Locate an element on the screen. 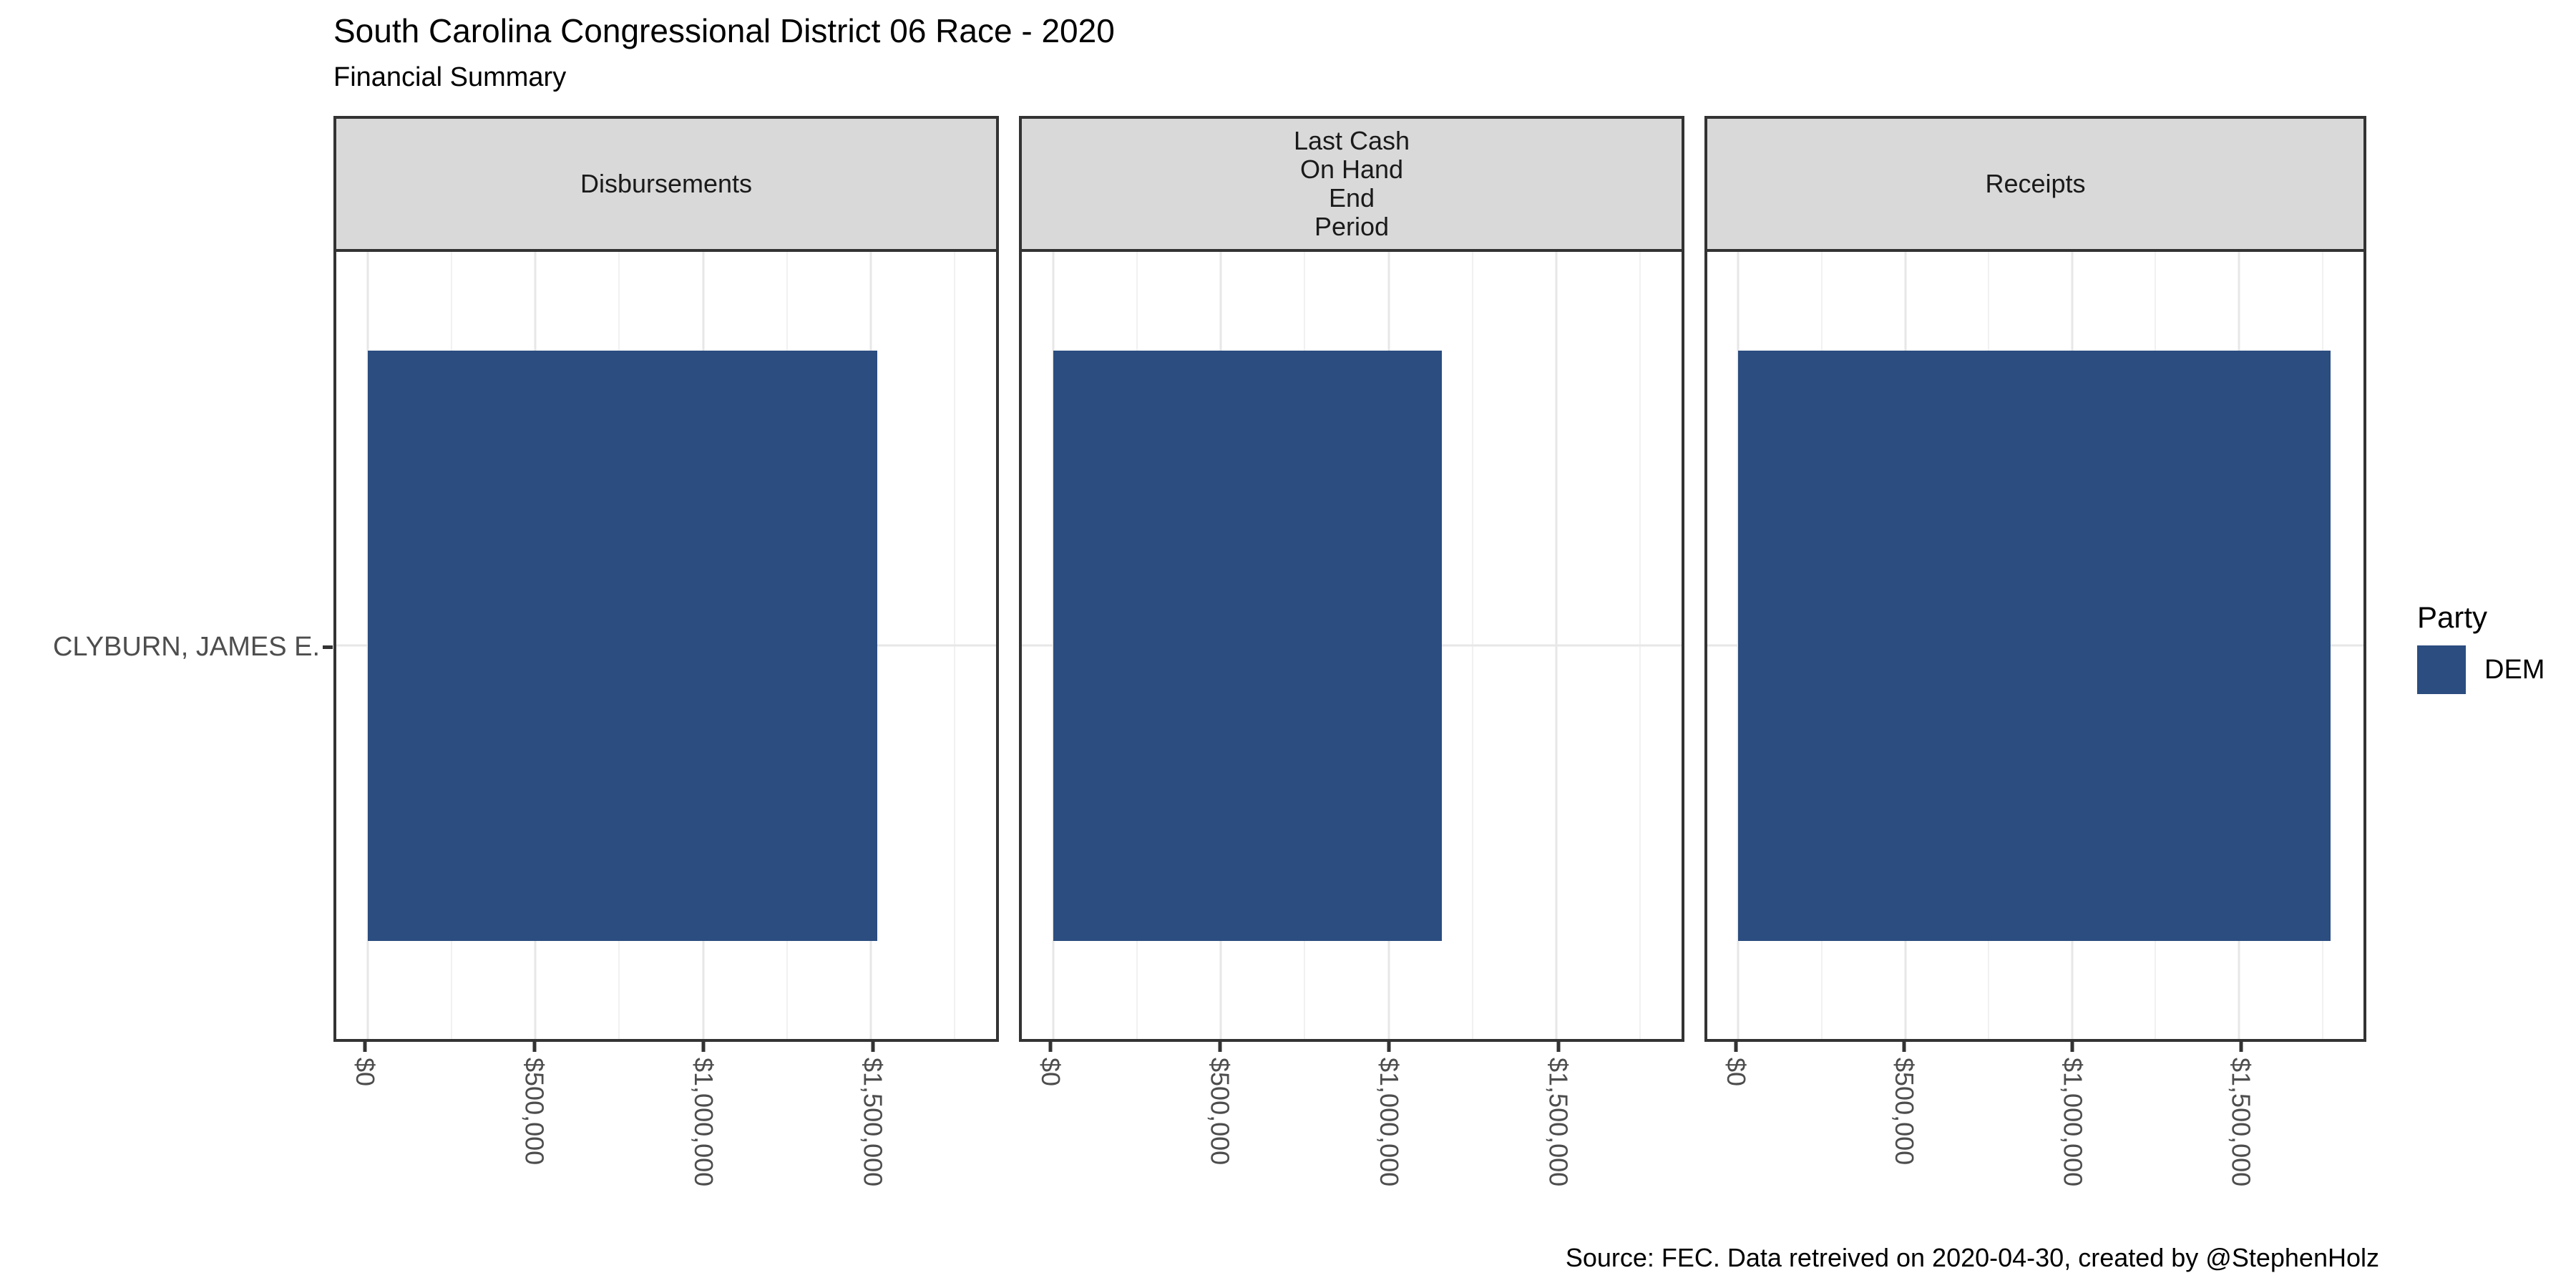 The width and height of the screenshot is (2576, 1288). legend-swatch-dem is located at coordinates (2441, 669).